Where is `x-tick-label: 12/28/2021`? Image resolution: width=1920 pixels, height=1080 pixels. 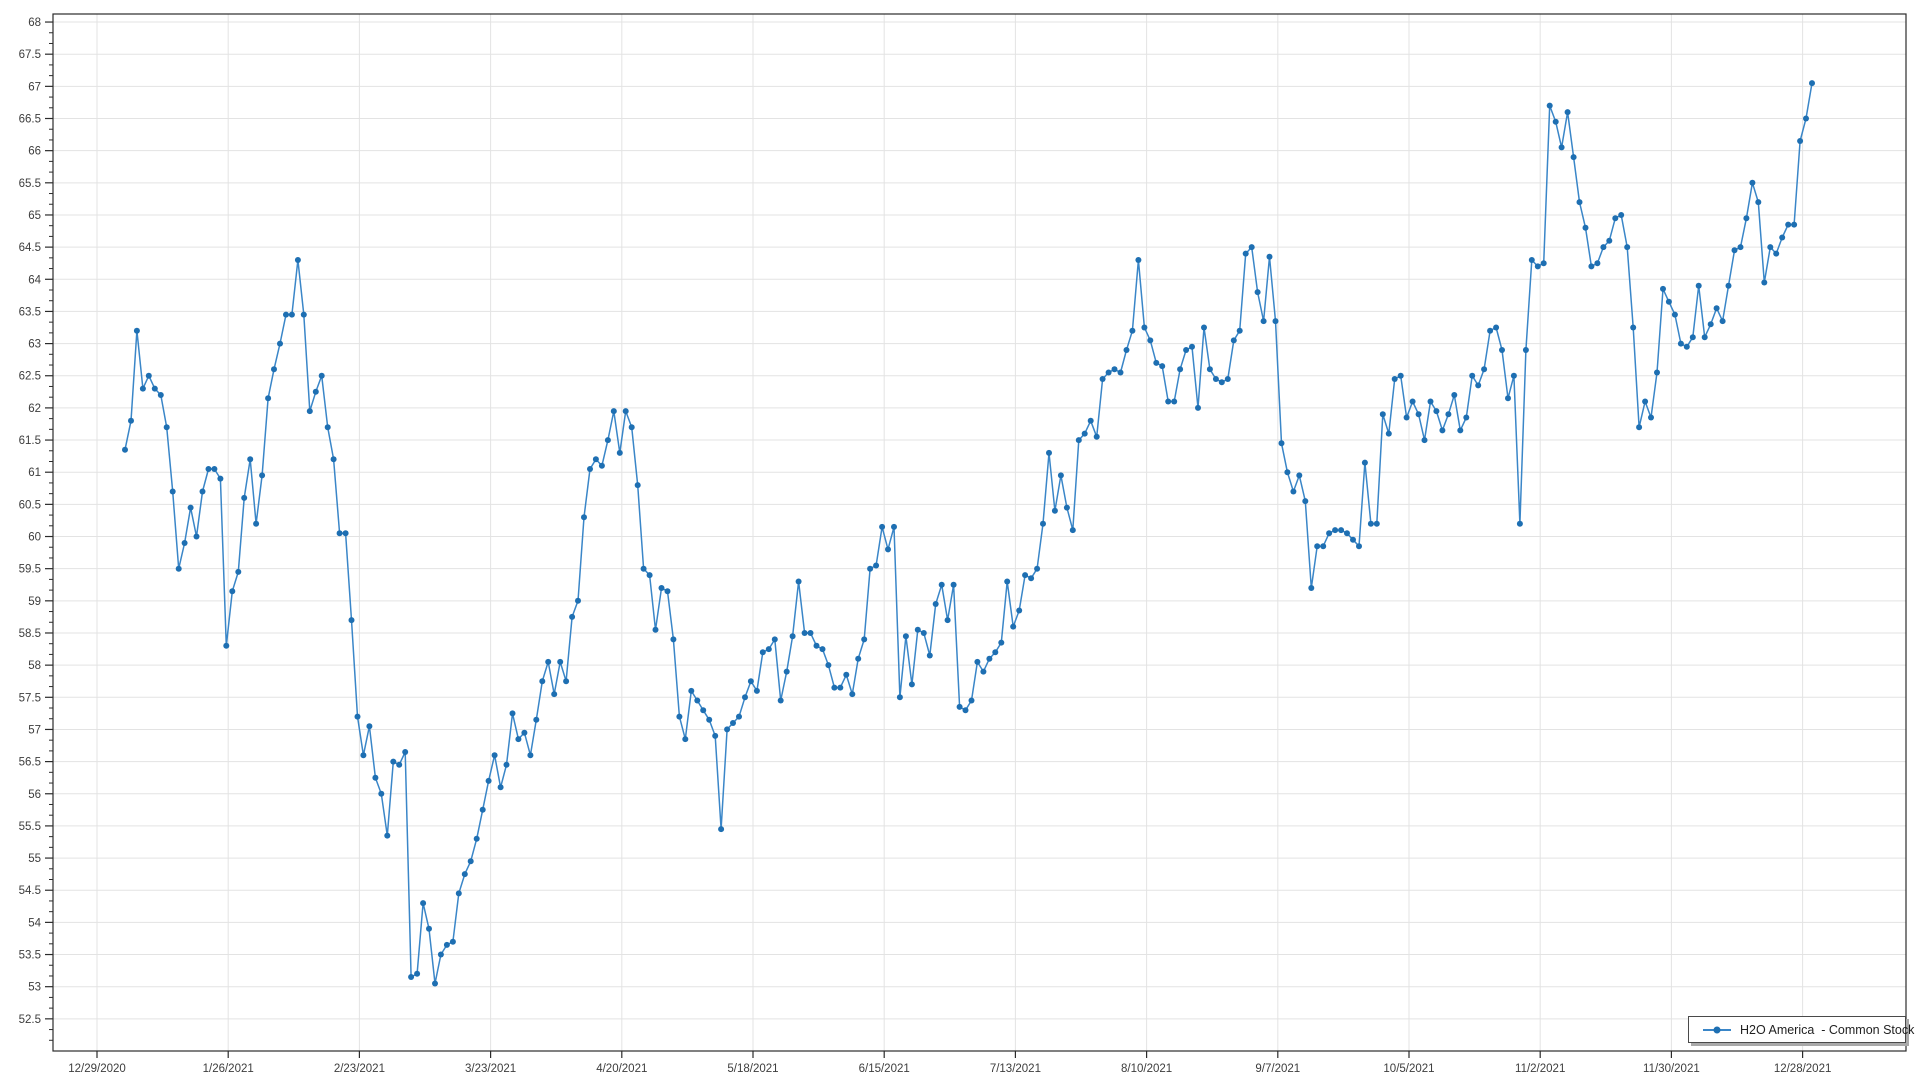 x-tick-label: 12/28/2021 is located at coordinates (1803, 1069).